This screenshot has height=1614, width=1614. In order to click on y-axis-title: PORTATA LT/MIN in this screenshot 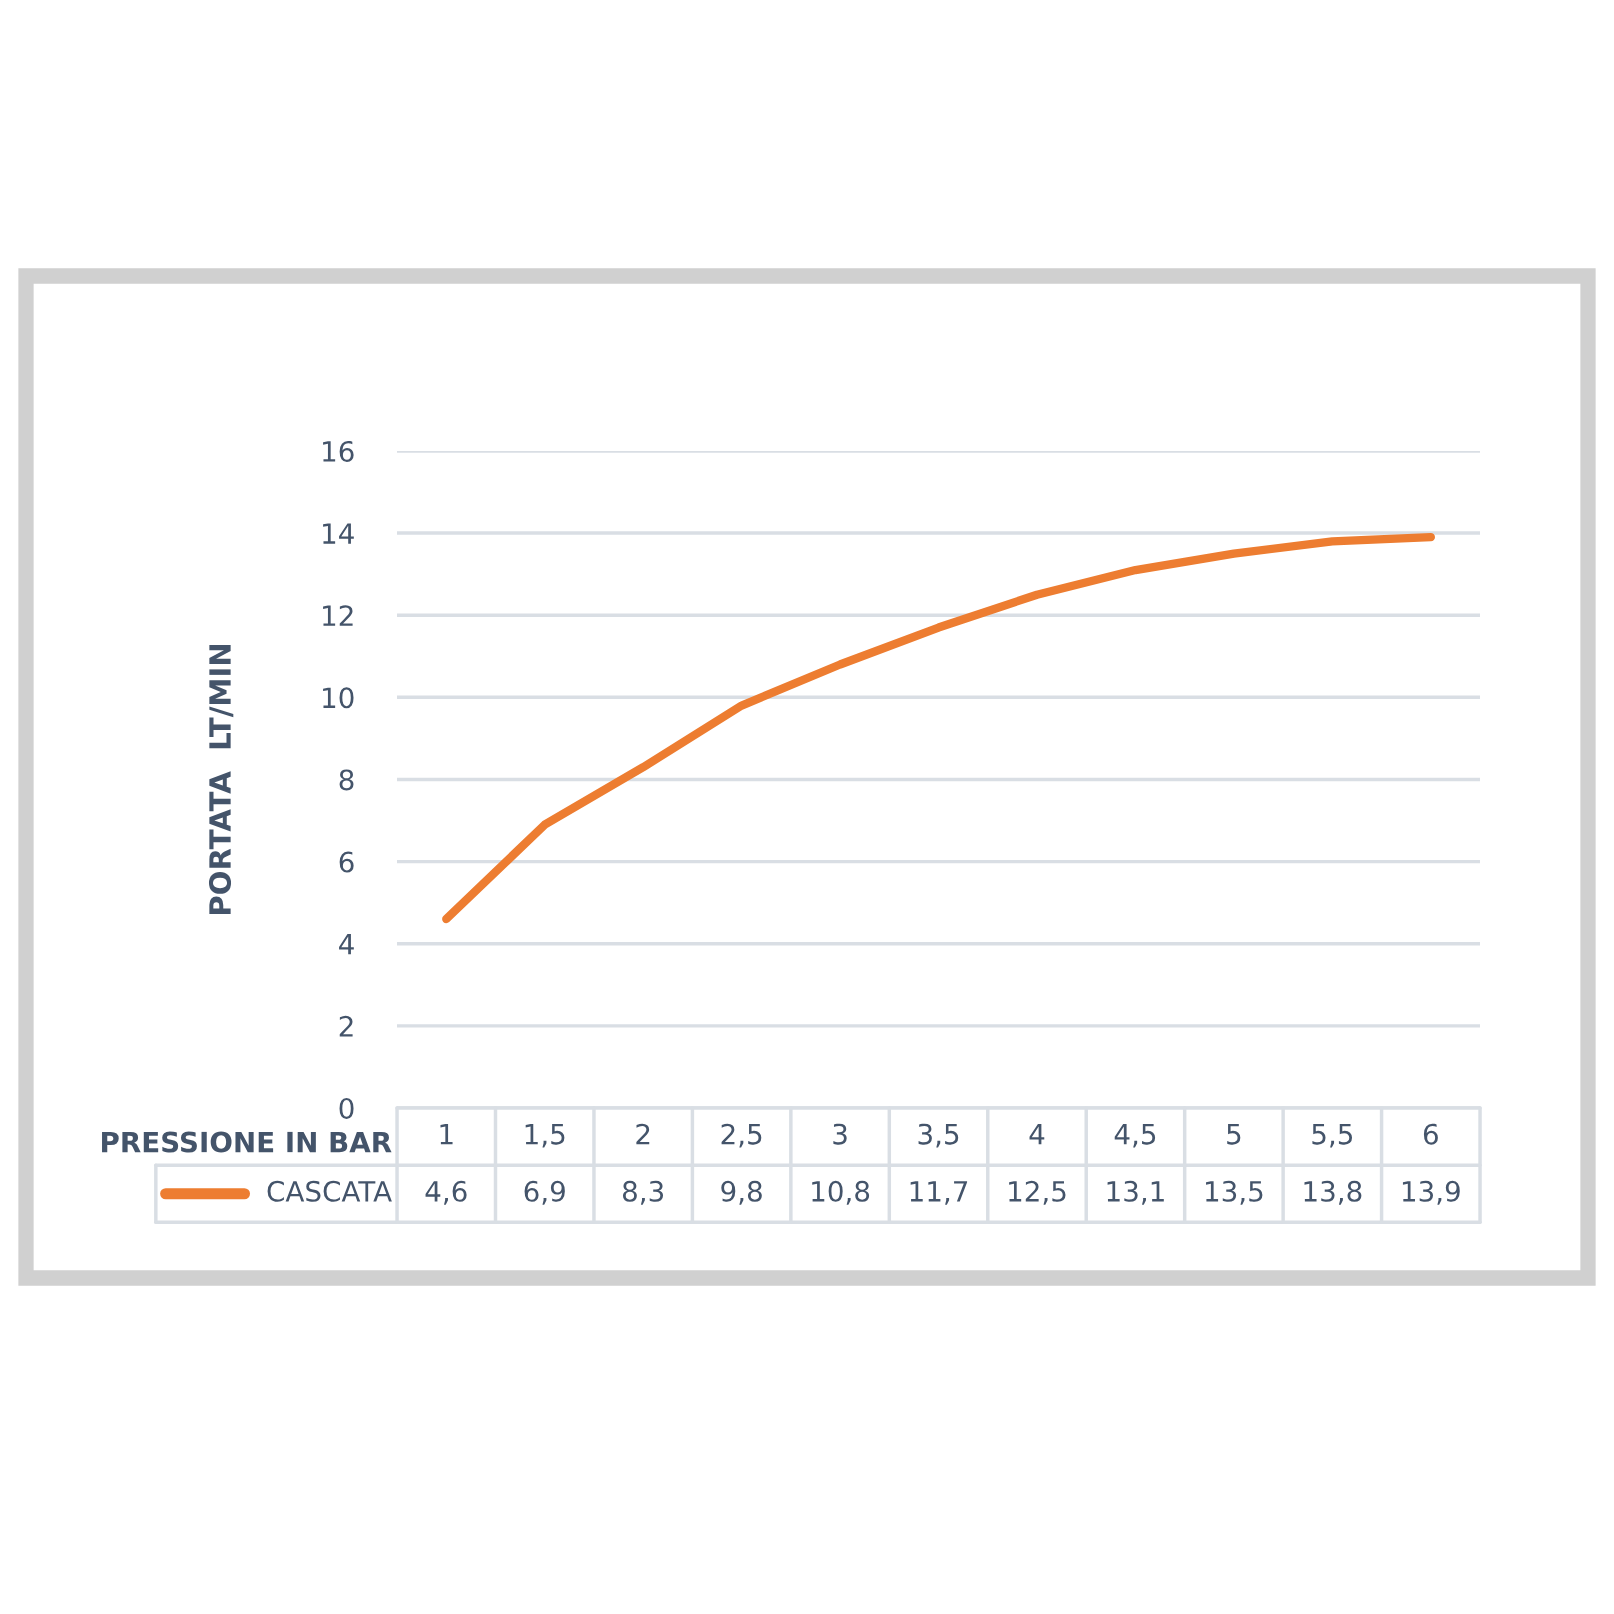, I will do `click(221, 779)`.